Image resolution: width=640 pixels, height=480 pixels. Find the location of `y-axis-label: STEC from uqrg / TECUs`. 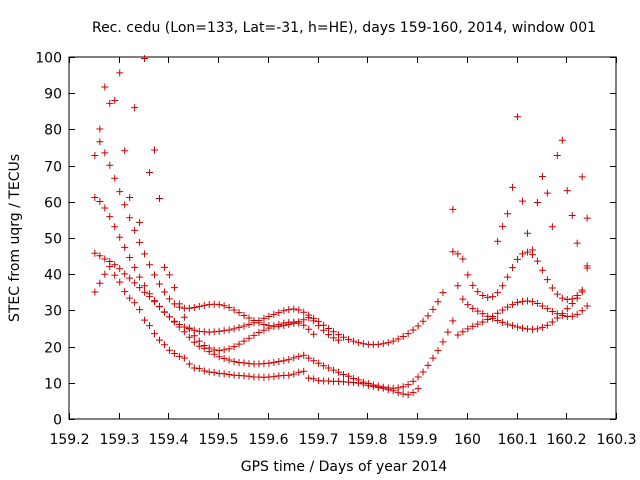

y-axis-label: STEC from uqrg / TECUs is located at coordinates (15, 238).